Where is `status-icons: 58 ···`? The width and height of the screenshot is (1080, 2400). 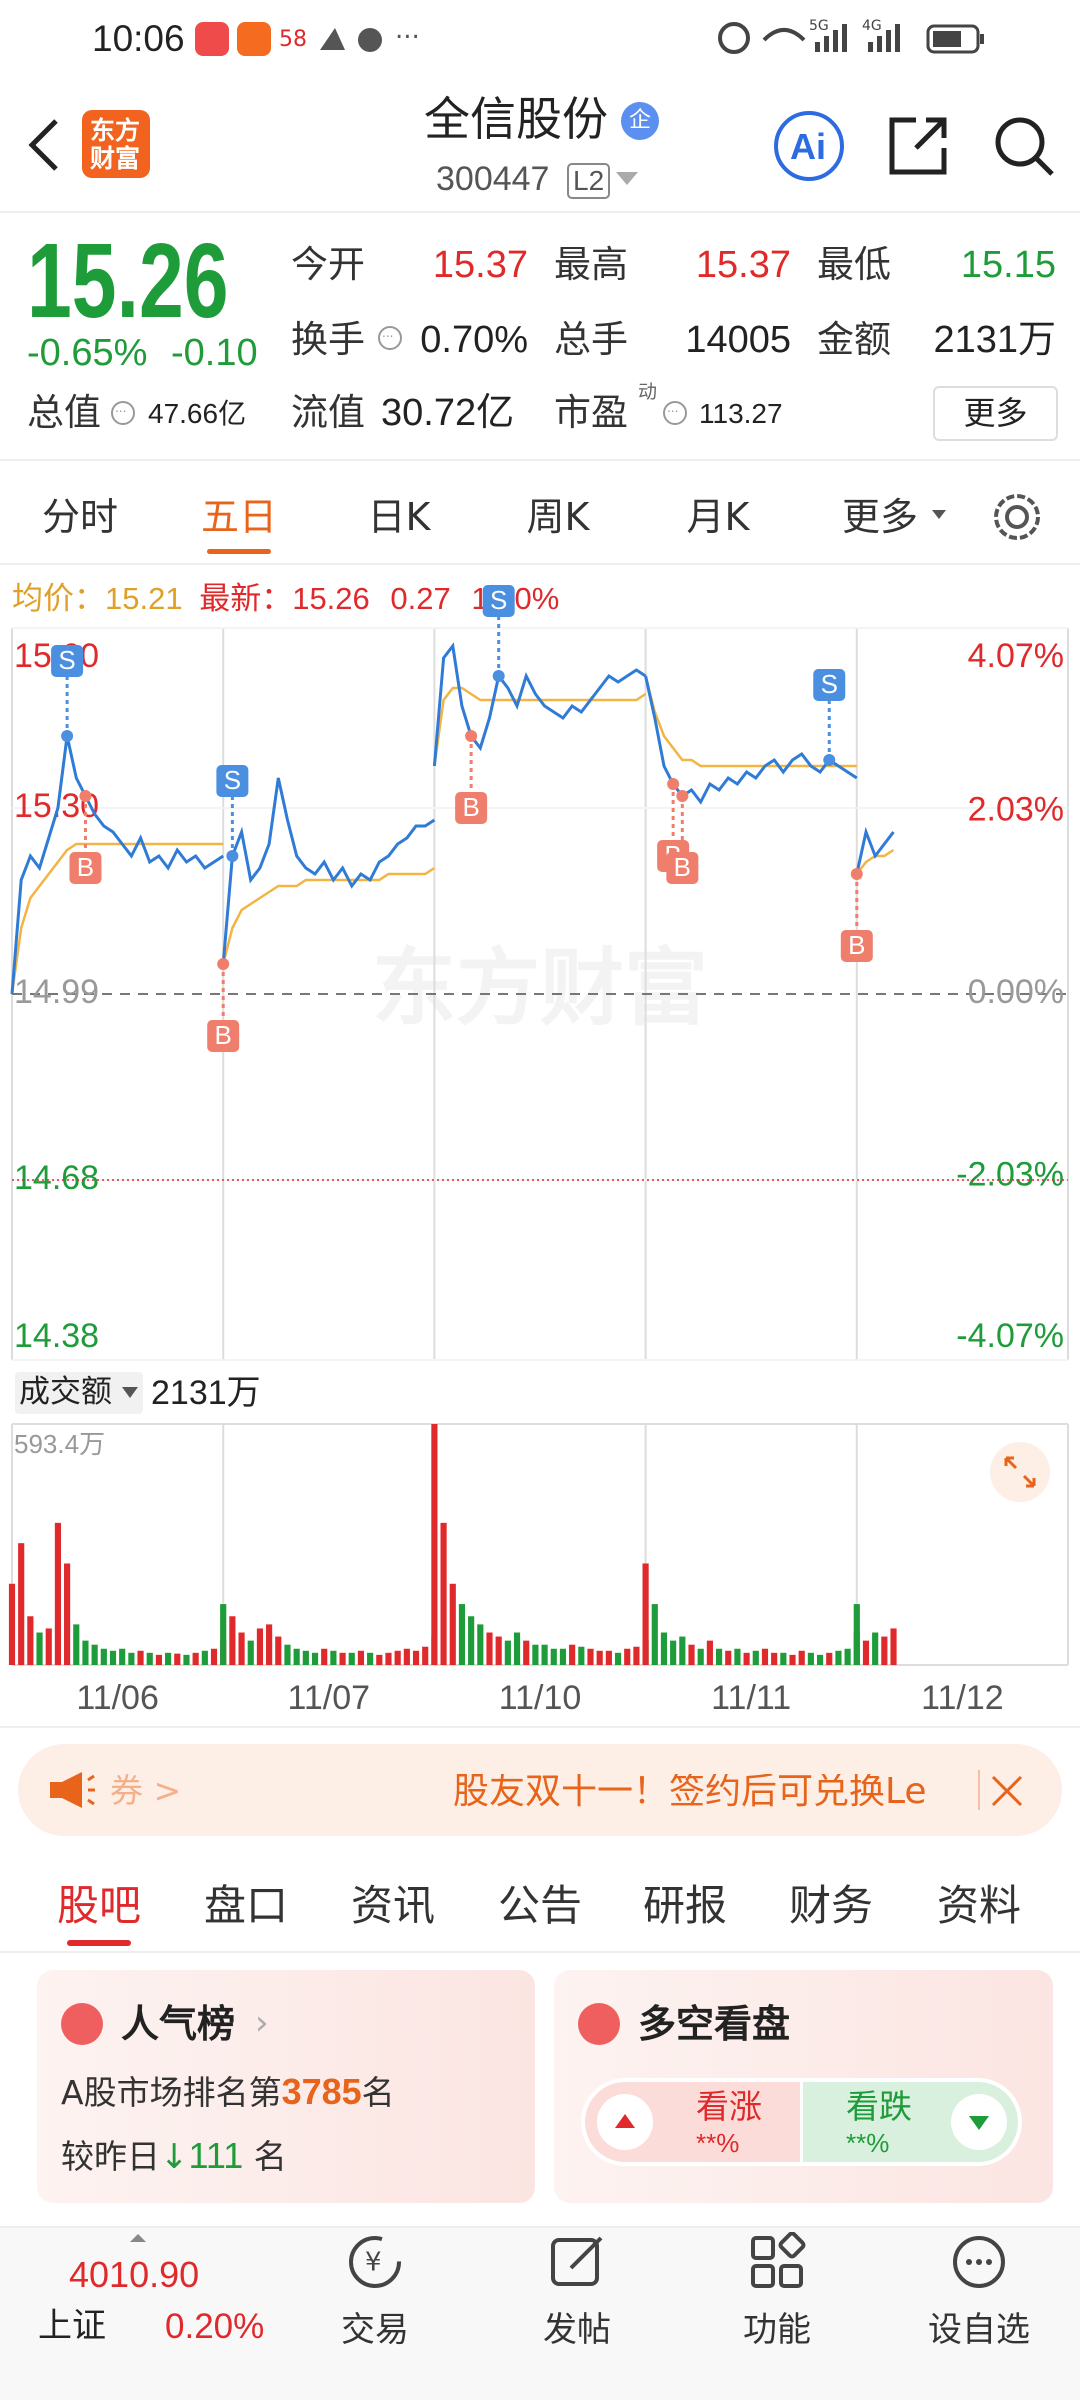
status-icons: 58 ··· is located at coordinates (307, 39).